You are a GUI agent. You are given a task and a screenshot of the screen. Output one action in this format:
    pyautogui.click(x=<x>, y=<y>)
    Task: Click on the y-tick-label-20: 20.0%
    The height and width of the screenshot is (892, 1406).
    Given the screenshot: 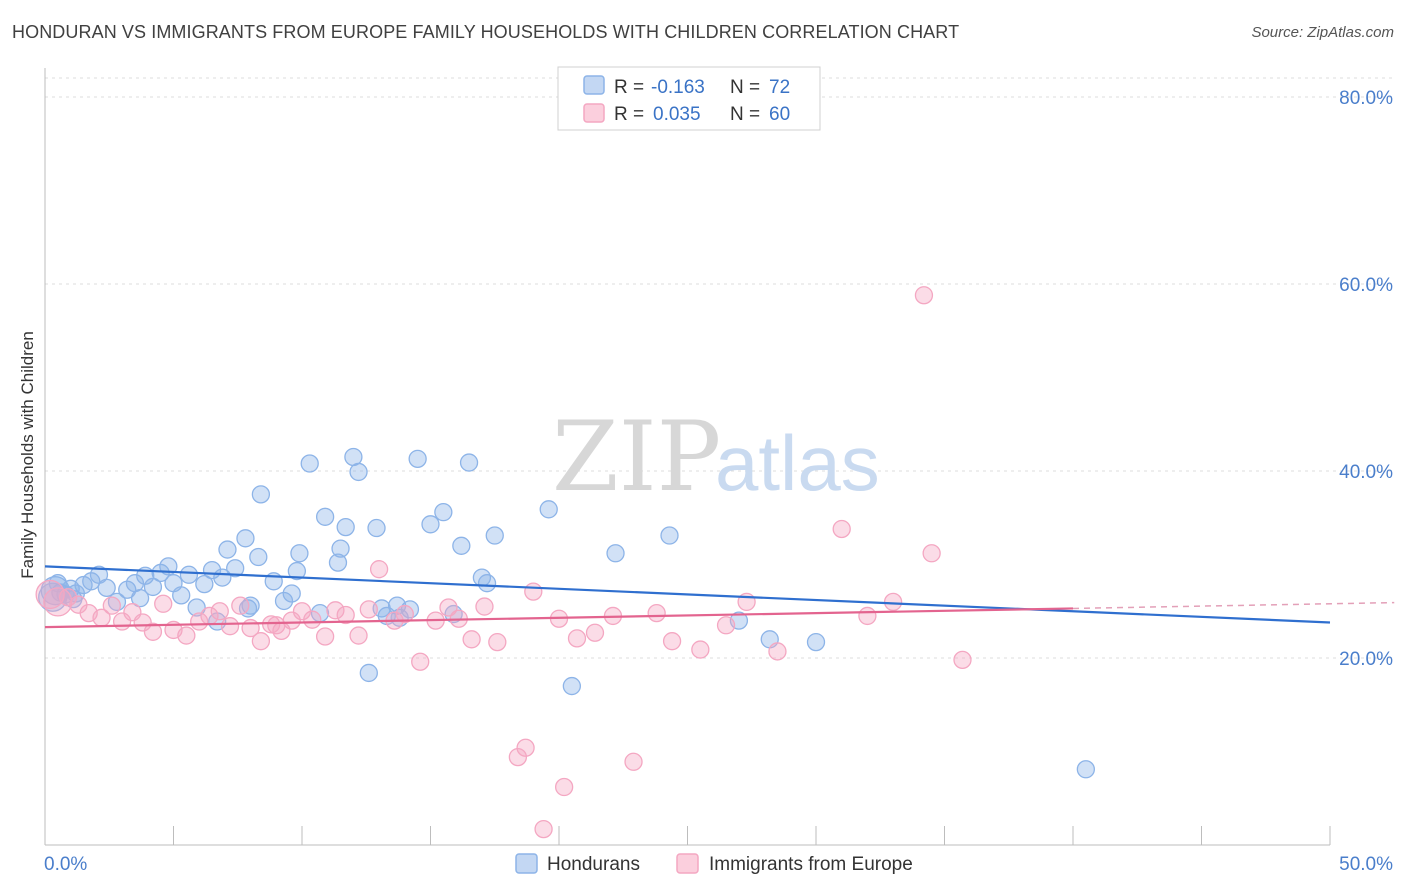 What is the action you would take?
    pyautogui.click(x=1366, y=659)
    